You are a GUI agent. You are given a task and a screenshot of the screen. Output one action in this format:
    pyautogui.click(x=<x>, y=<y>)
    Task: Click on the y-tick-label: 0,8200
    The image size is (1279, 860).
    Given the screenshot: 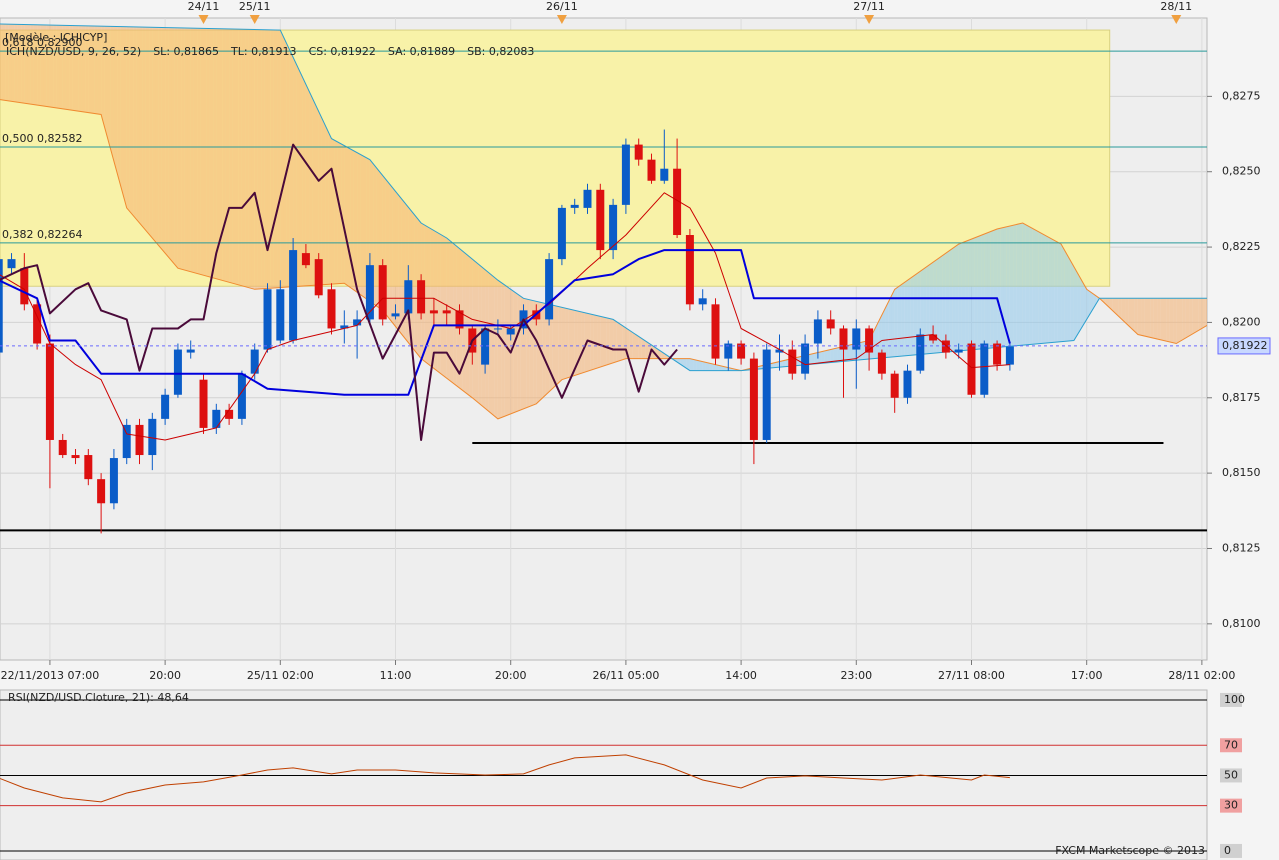 What is the action you would take?
    pyautogui.click(x=1241, y=321)
    